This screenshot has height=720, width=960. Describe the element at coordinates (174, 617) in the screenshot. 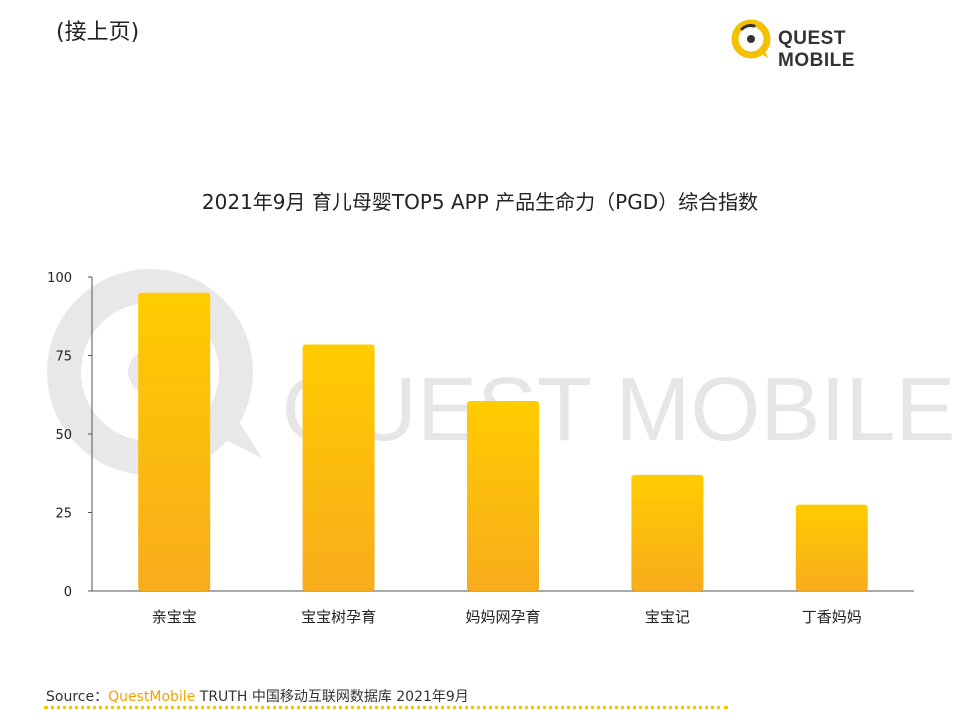

I see `x-category-label: 亲宝宝` at that location.